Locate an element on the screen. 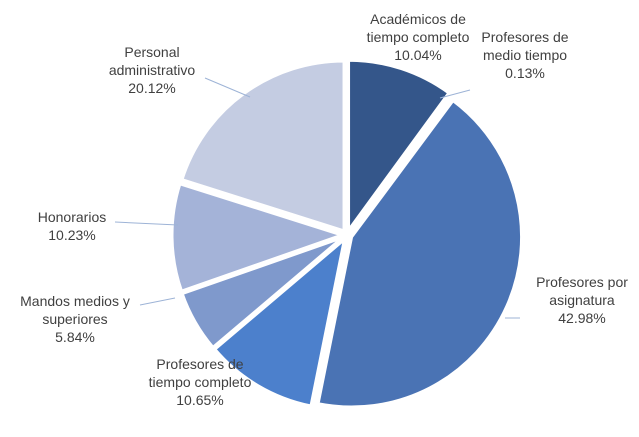  slice-label: Personal administrativo 20.12% is located at coordinates (152, 70).